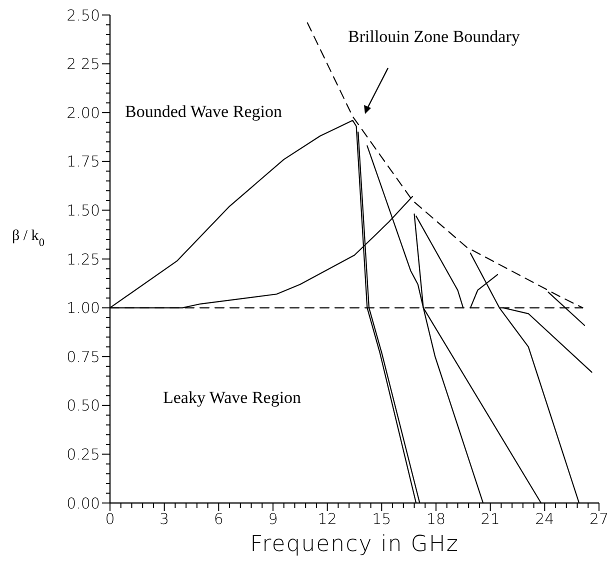  I want to click on y-tick-label: 1.75, so click(83, 161).